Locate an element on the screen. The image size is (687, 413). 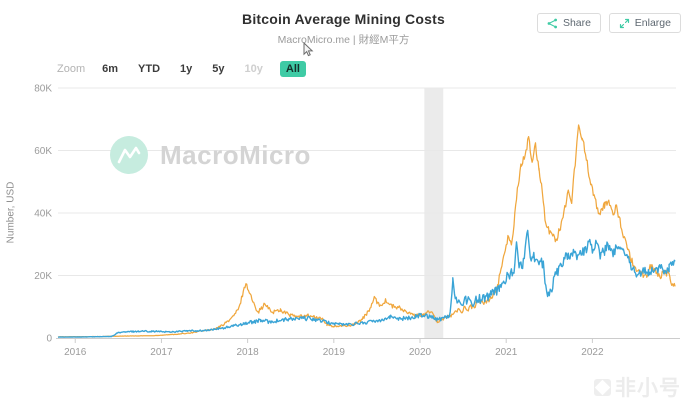
range-all: All is located at coordinates (292, 69).